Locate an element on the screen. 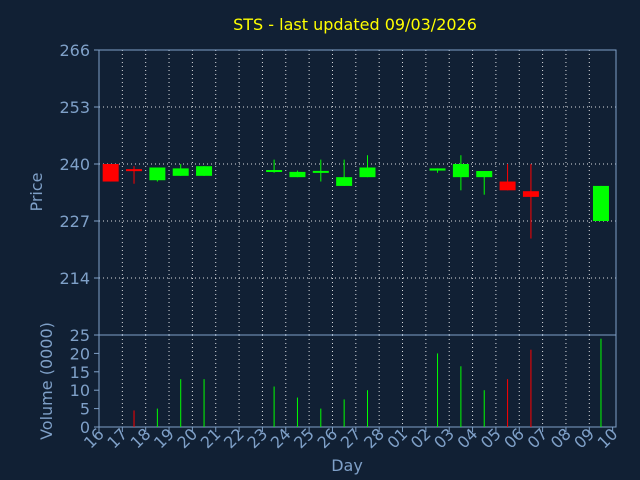  candle-layer is located at coordinates (355, 197).